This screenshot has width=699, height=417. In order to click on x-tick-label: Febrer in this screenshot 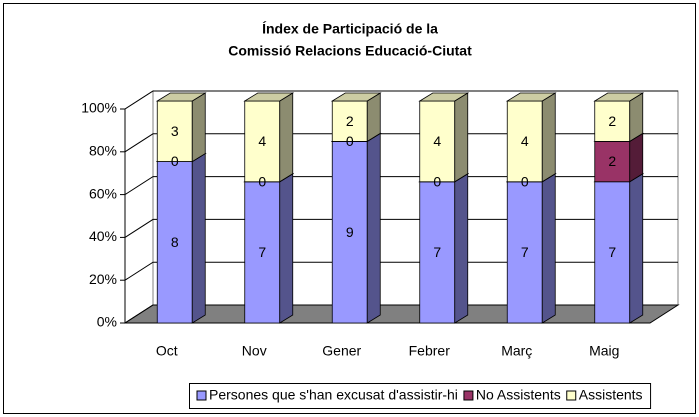, I will do `click(430, 351)`.